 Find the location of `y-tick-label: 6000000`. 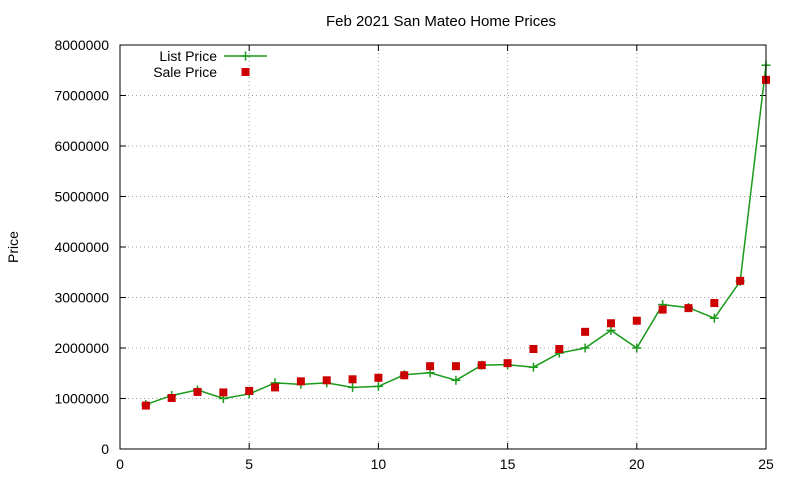

y-tick-label: 6000000 is located at coordinates (81, 146).